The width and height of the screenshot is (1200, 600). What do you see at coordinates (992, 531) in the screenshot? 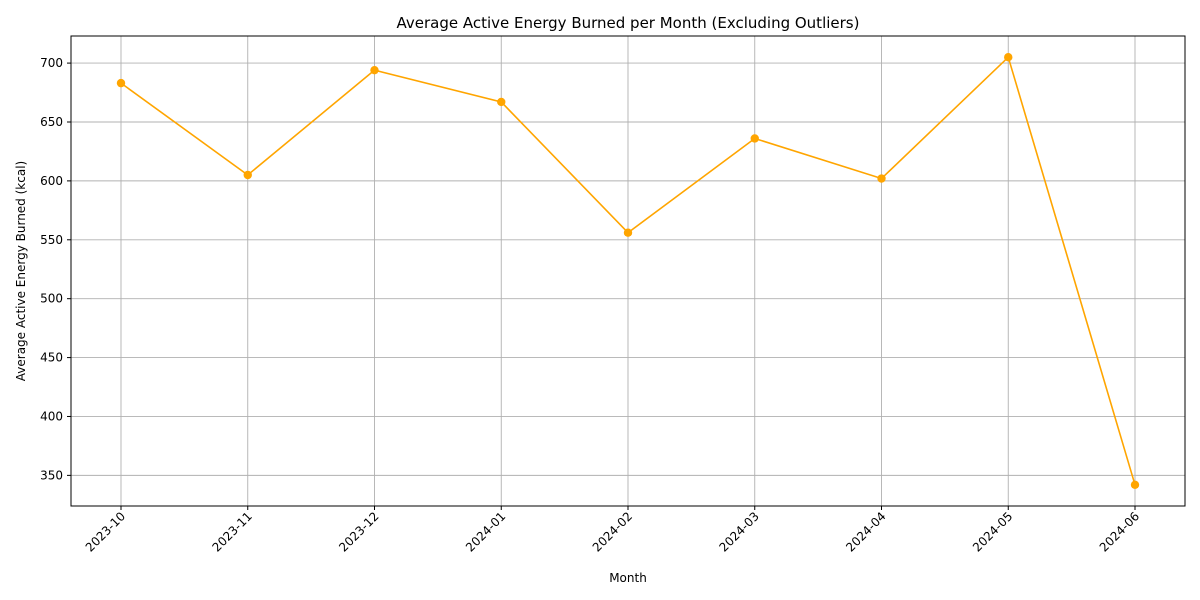
I see `x-tick-label: 2024-05` at bounding box center [992, 531].